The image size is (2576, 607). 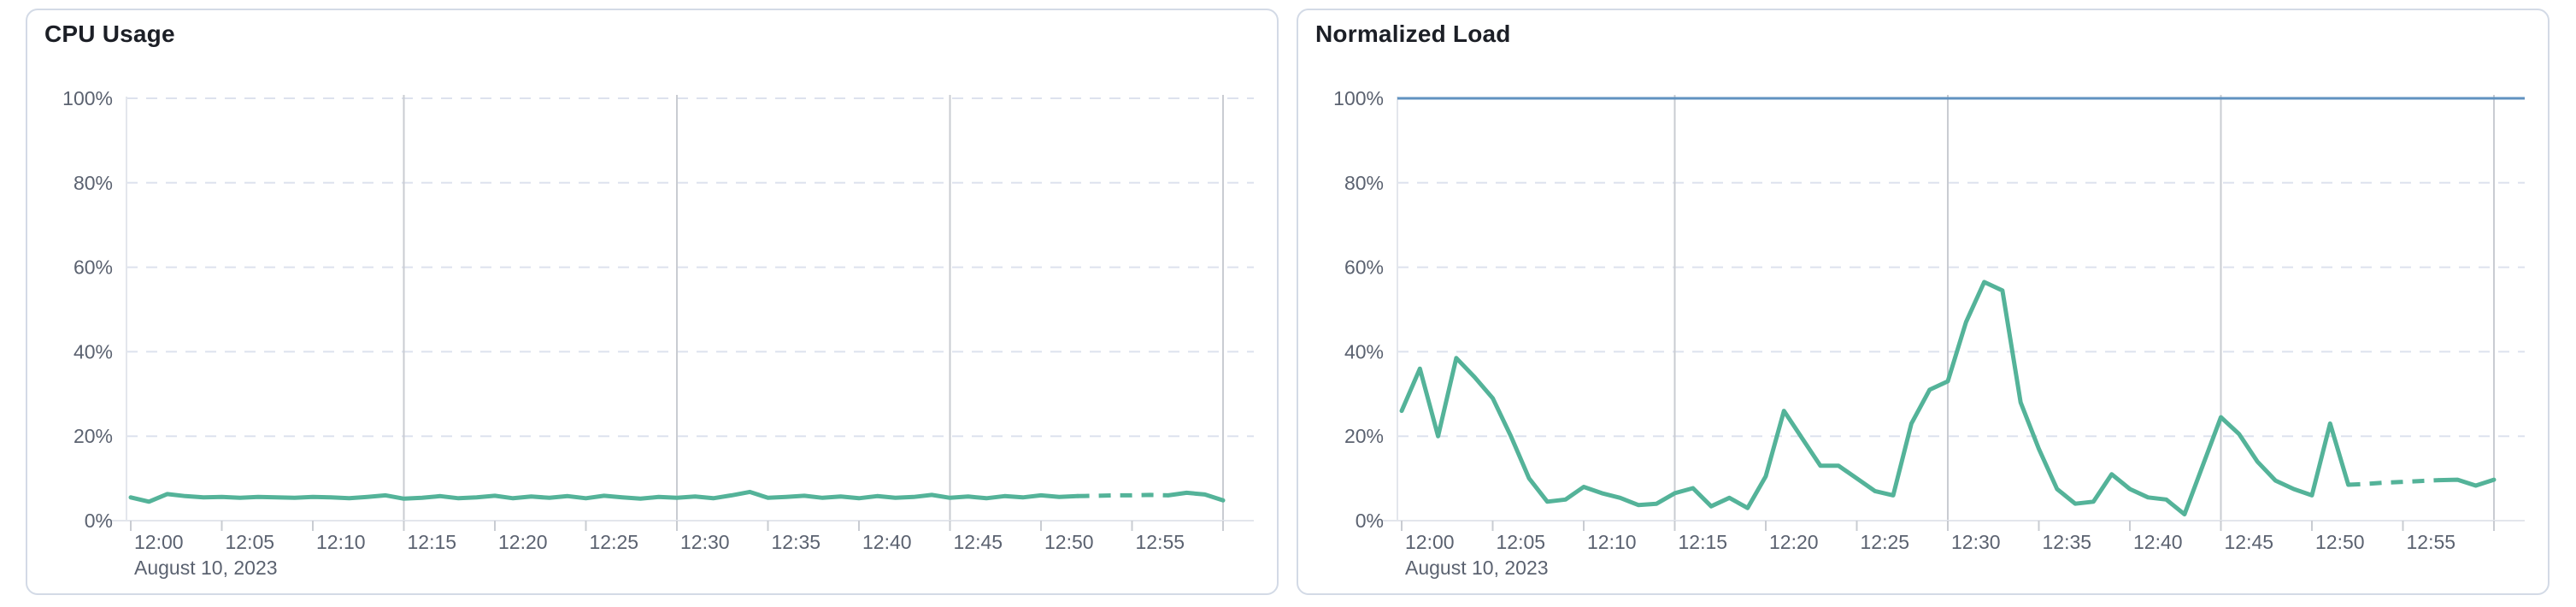 I want to click on panel-title-cpu-usage: CPU Usage, so click(x=109, y=34).